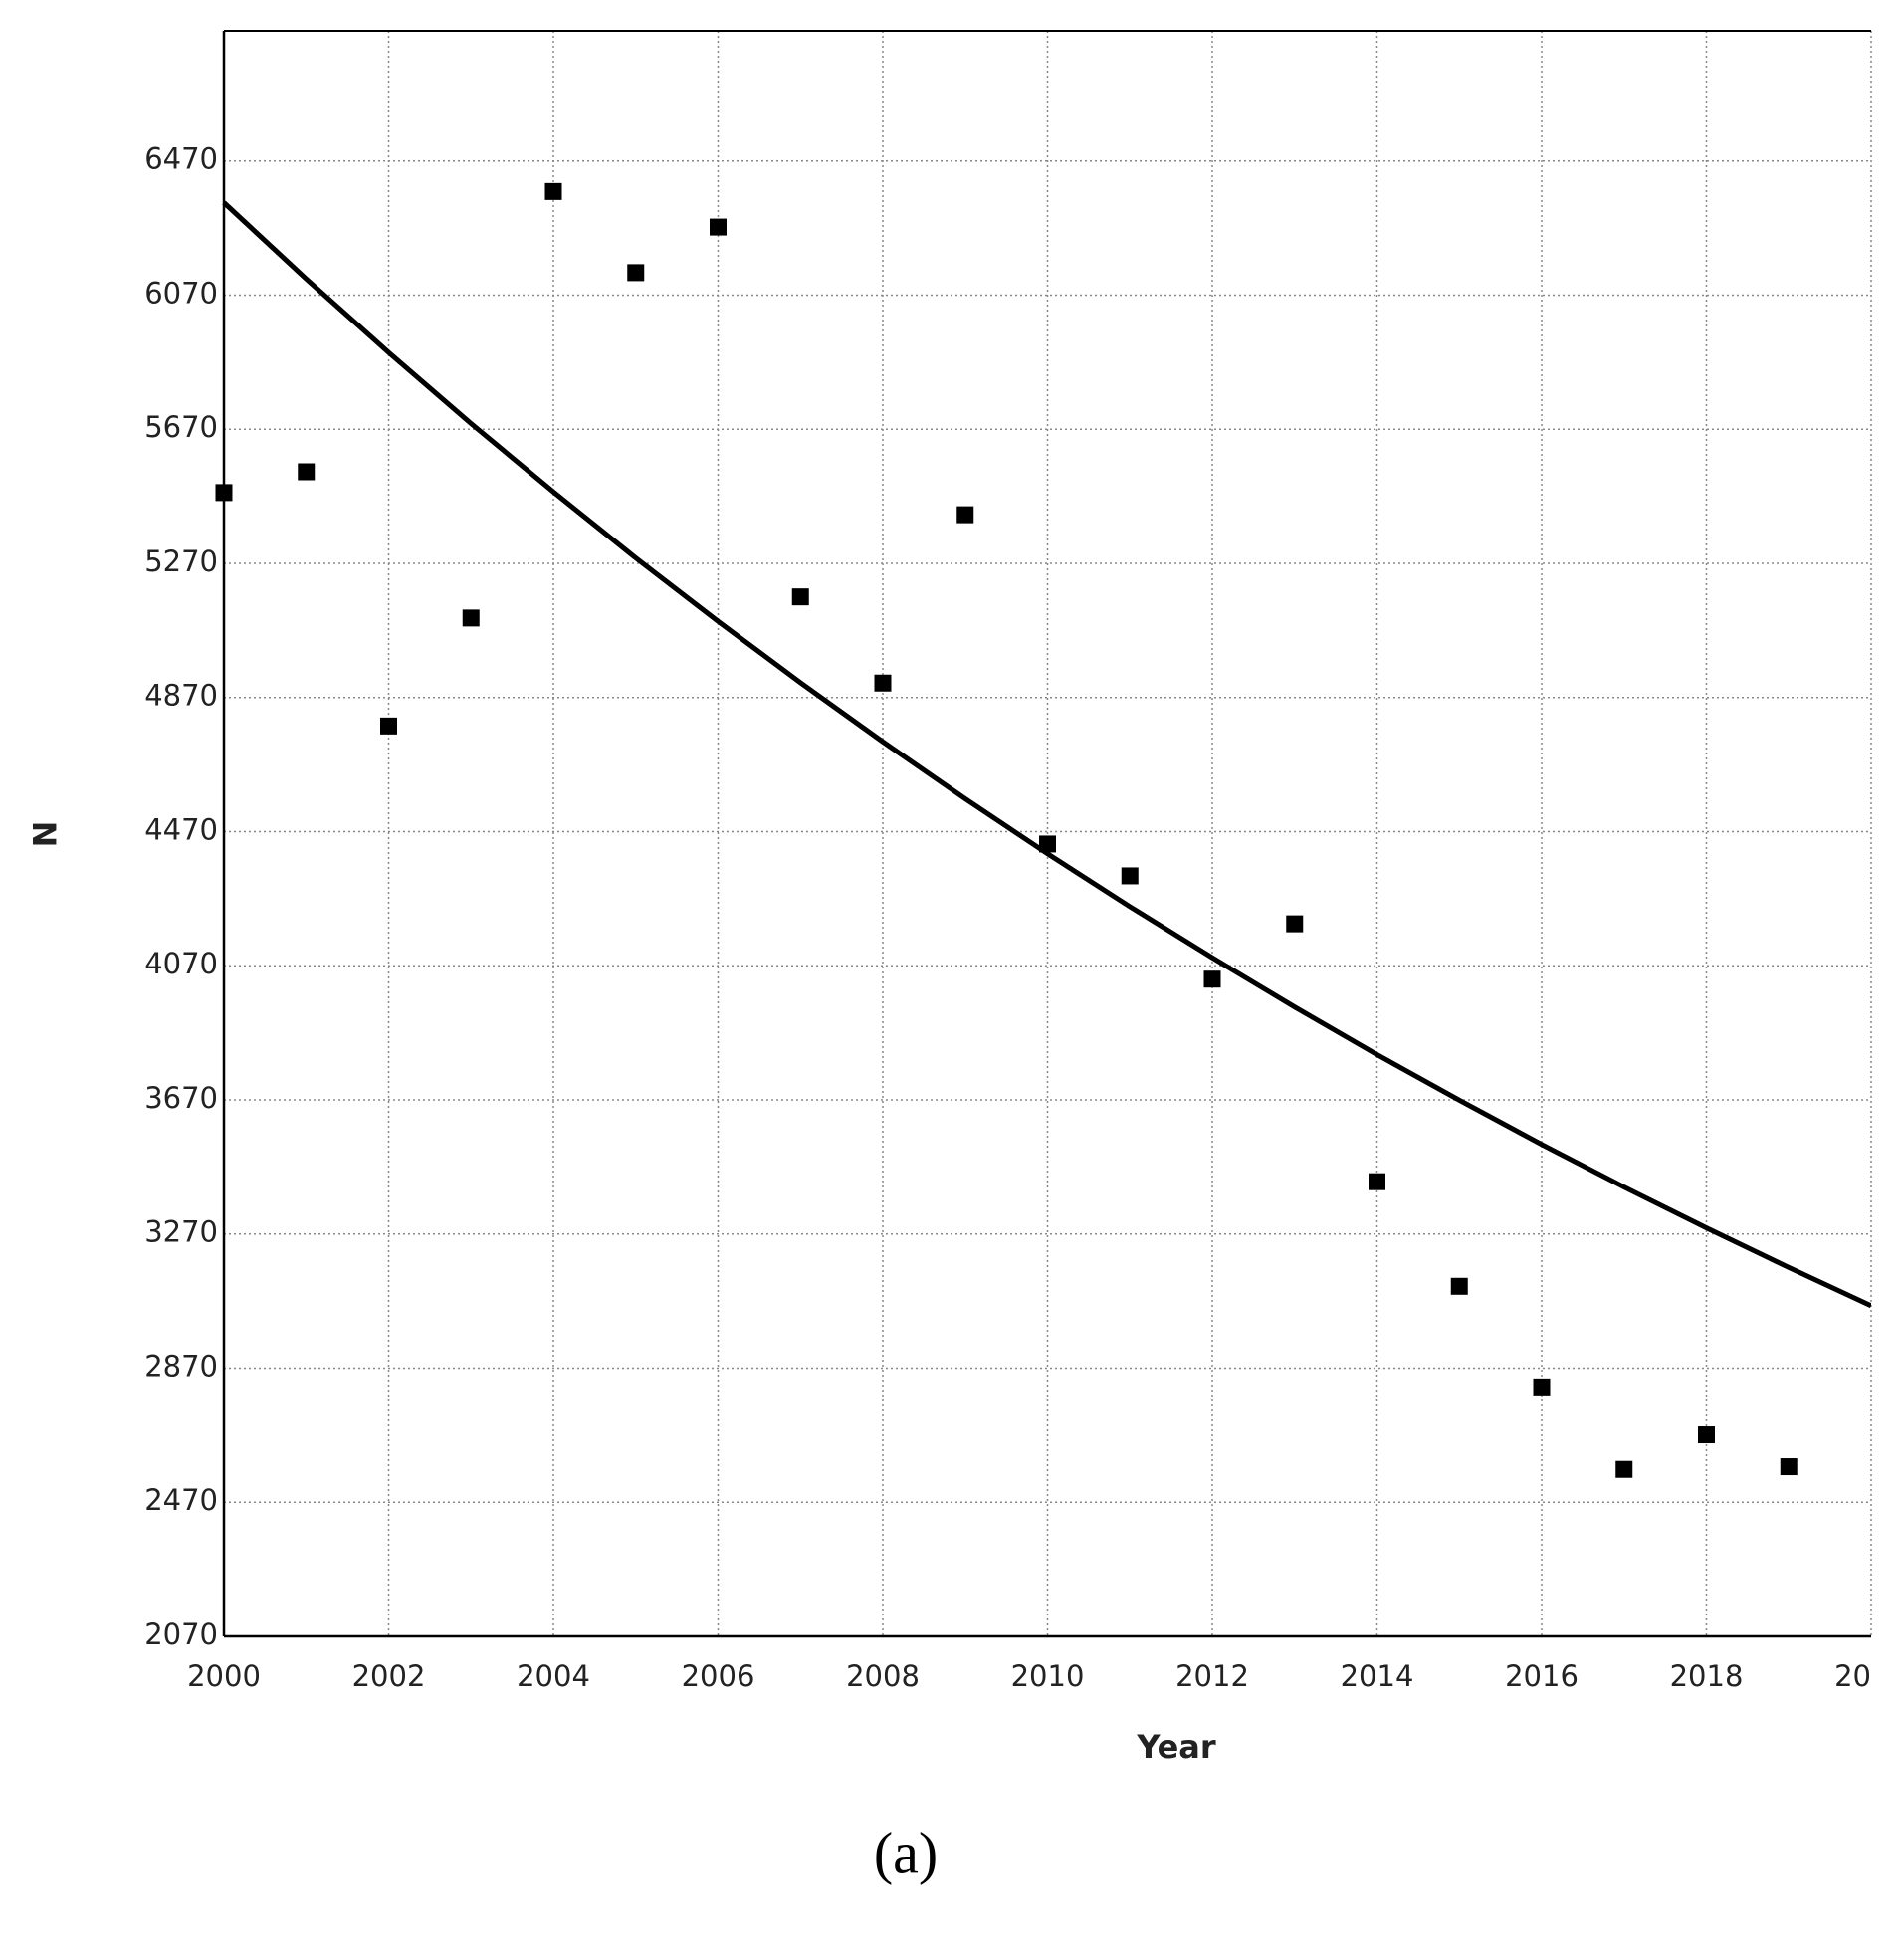 The image size is (1904, 1937). I want to click on y-tick-label: 2470, so click(181, 1500).